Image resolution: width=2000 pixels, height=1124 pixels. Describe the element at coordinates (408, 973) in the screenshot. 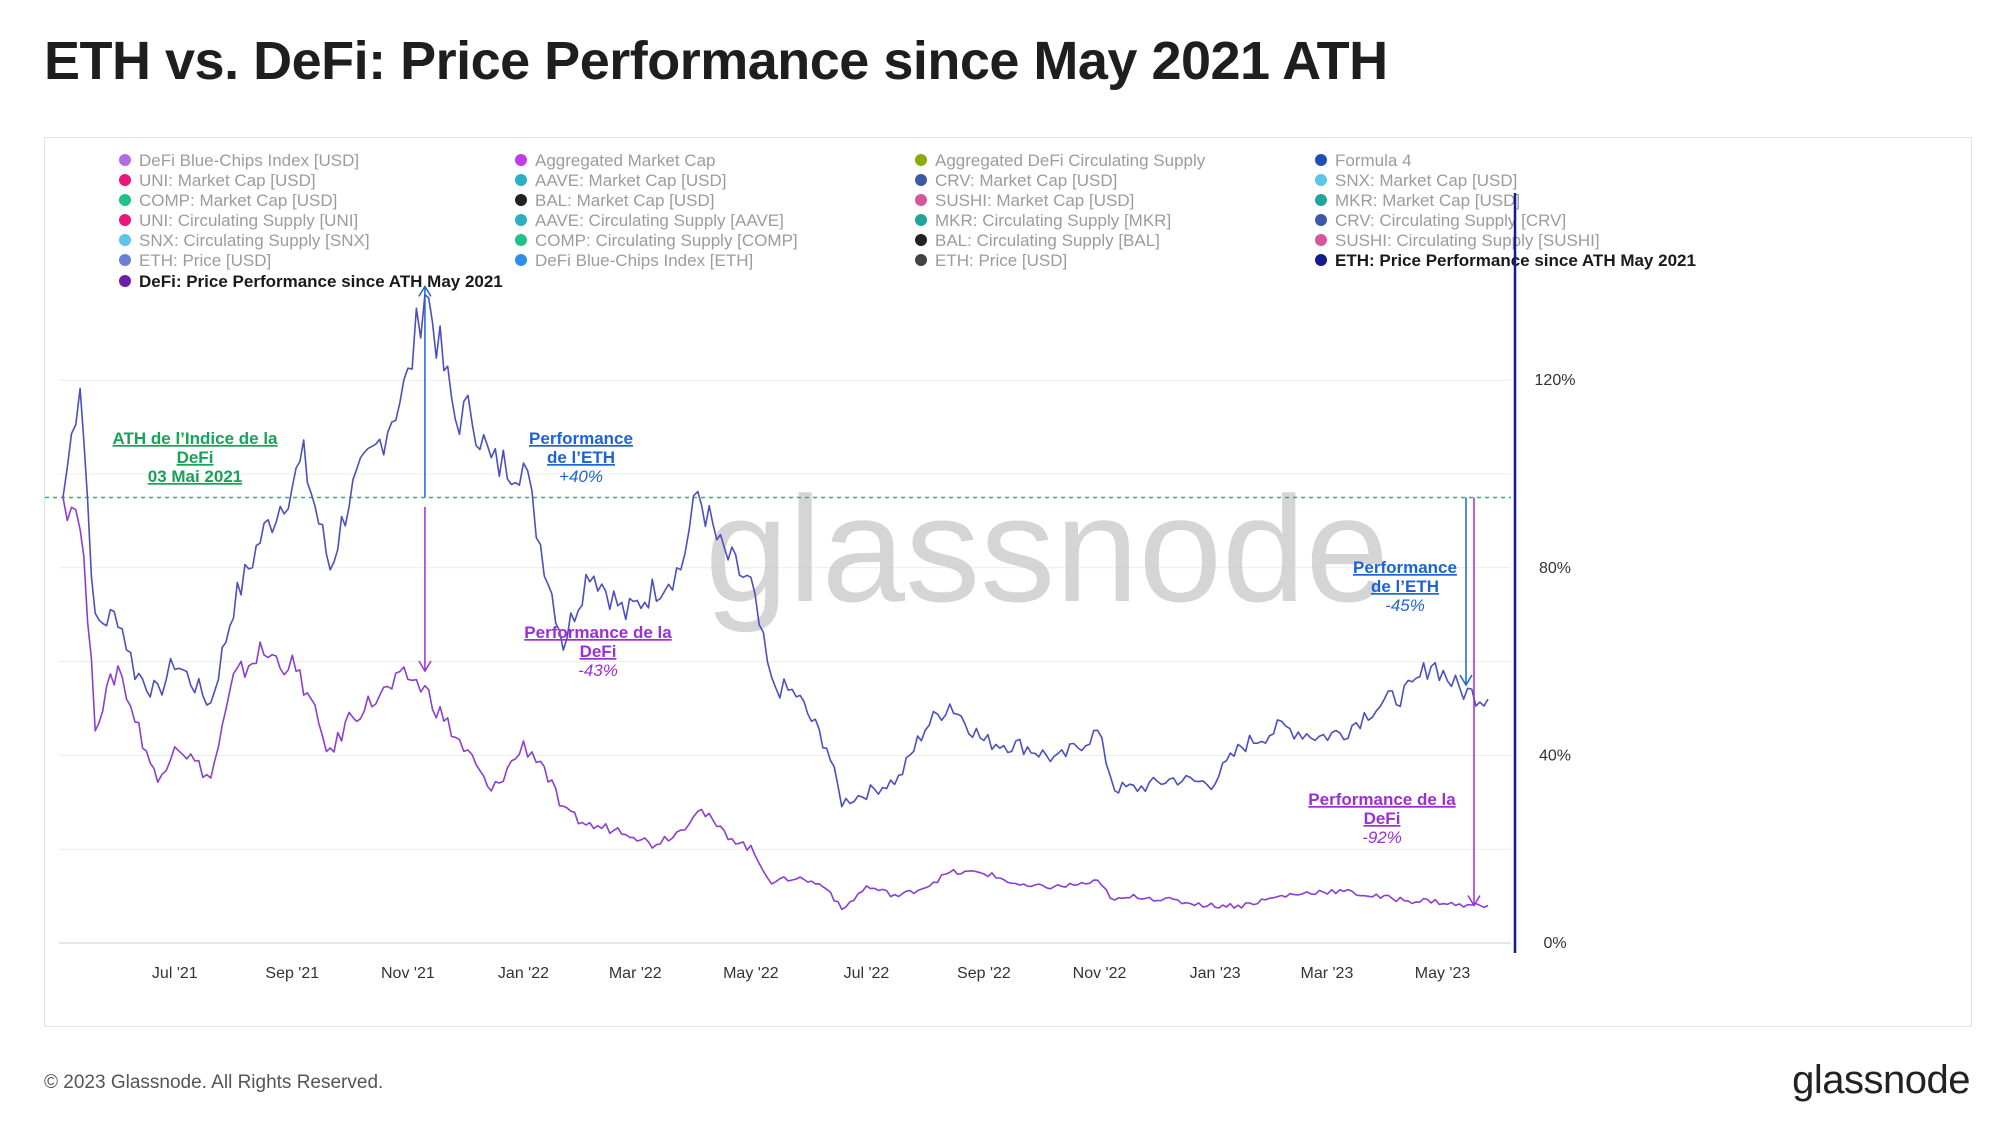

I see `x-tick-label: Nov '21` at that location.